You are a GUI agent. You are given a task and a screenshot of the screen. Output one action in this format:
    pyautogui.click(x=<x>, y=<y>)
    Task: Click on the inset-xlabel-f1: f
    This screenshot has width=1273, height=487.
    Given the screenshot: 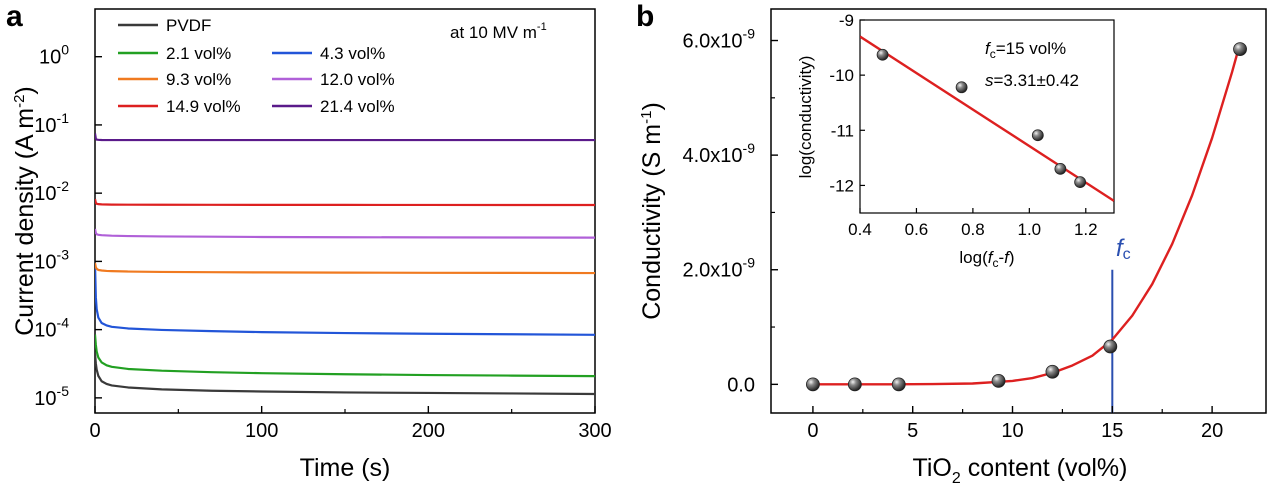 What is the action you would take?
    pyautogui.click(x=991, y=257)
    